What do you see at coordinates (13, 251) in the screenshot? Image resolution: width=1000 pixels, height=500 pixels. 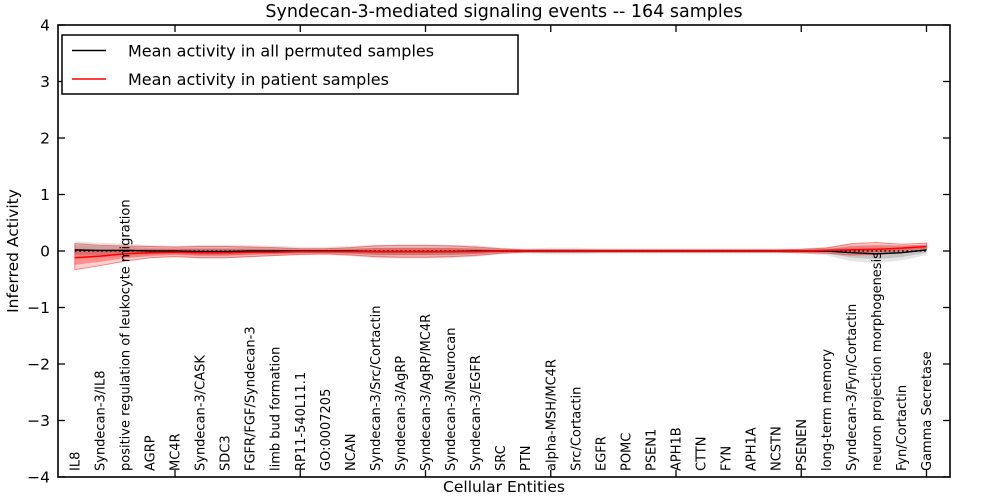 I see `y-axis-label: Inferred Activity` at bounding box center [13, 251].